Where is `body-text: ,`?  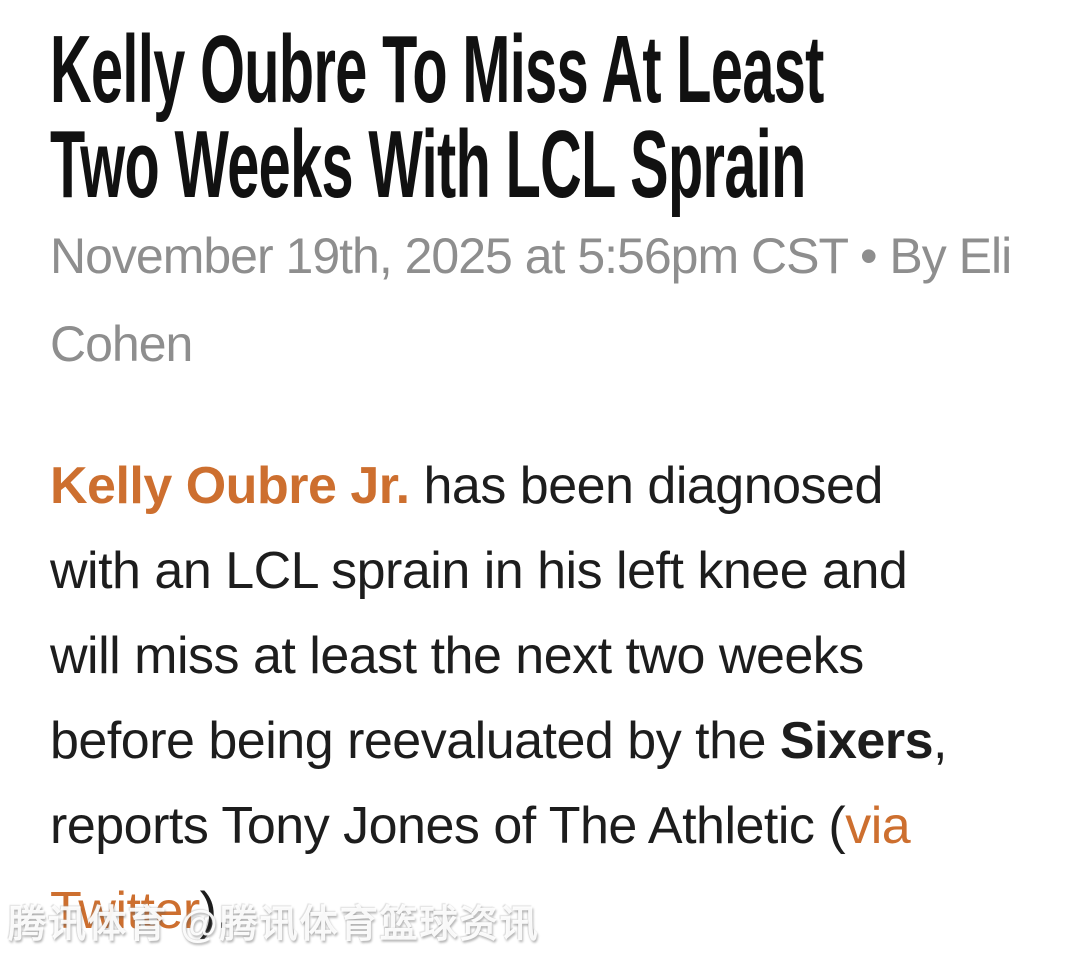 body-text: , is located at coordinates (940, 741).